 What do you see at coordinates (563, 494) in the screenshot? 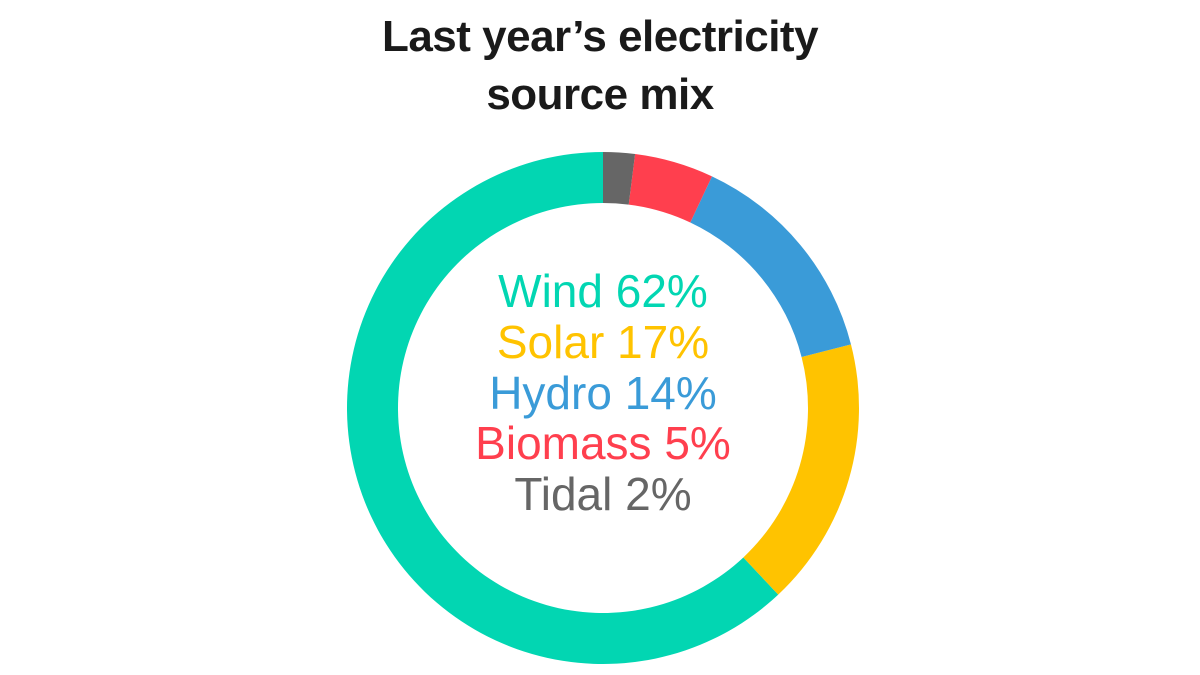
I see `segment-name: Tidal` at bounding box center [563, 494].